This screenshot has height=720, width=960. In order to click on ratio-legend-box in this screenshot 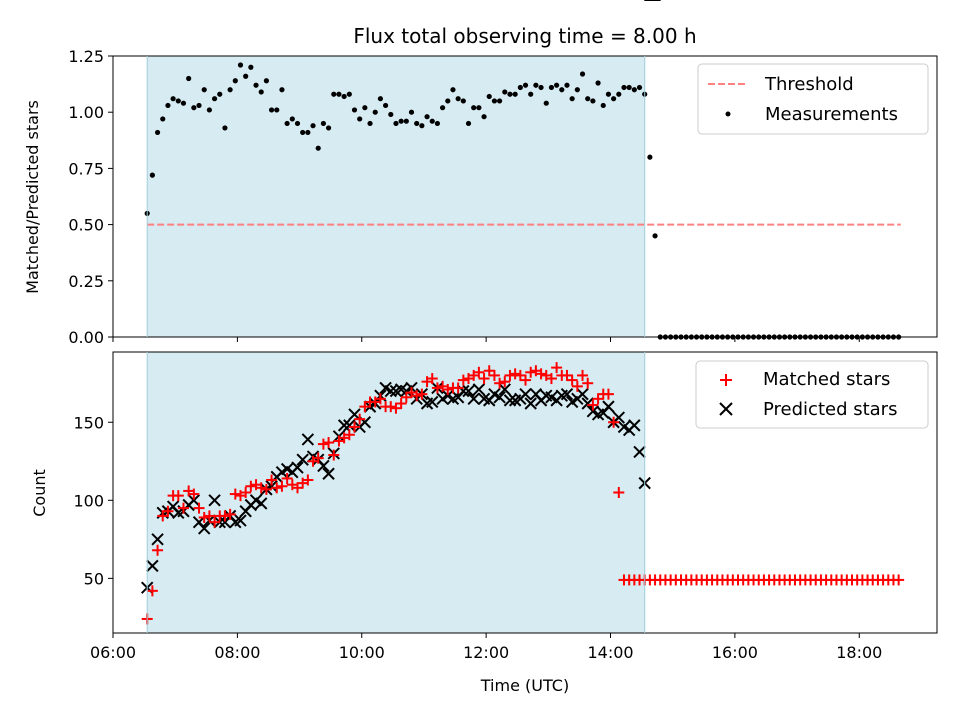, I will do `click(813, 99)`.